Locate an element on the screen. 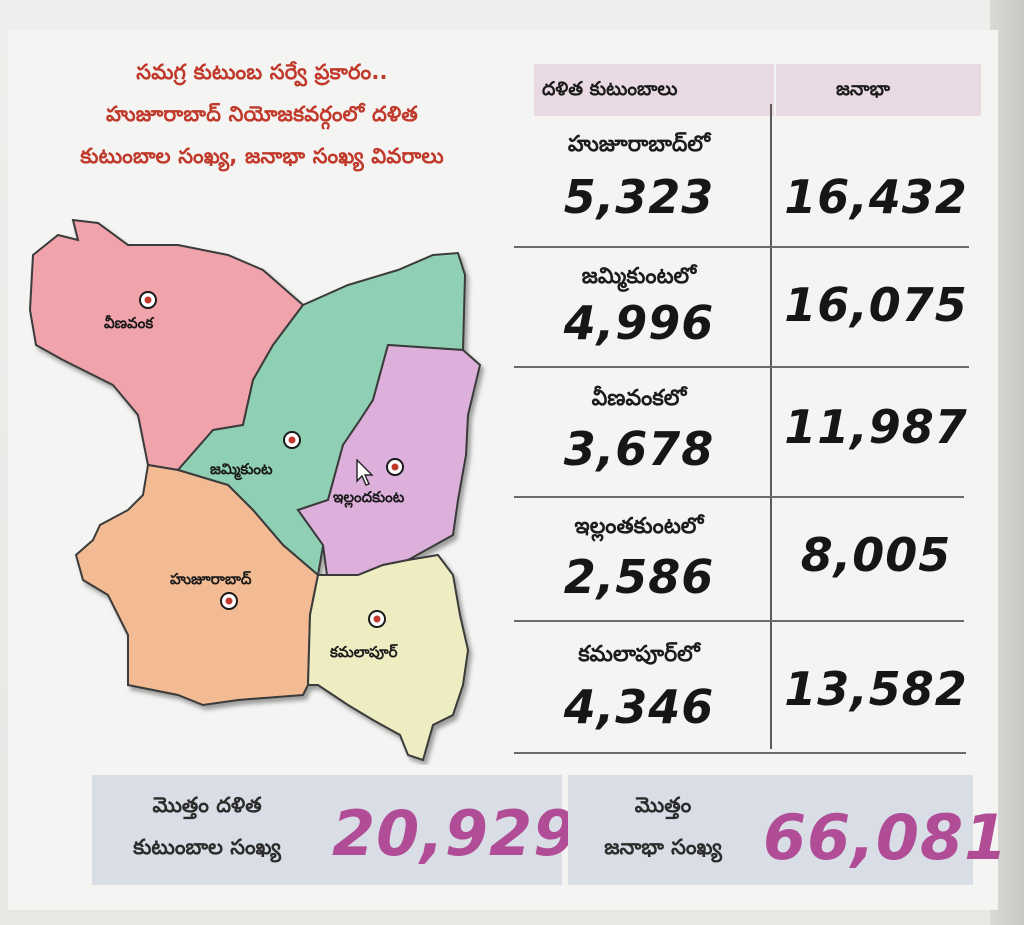  row-families-value: 2,586 is located at coordinates (639, 577).